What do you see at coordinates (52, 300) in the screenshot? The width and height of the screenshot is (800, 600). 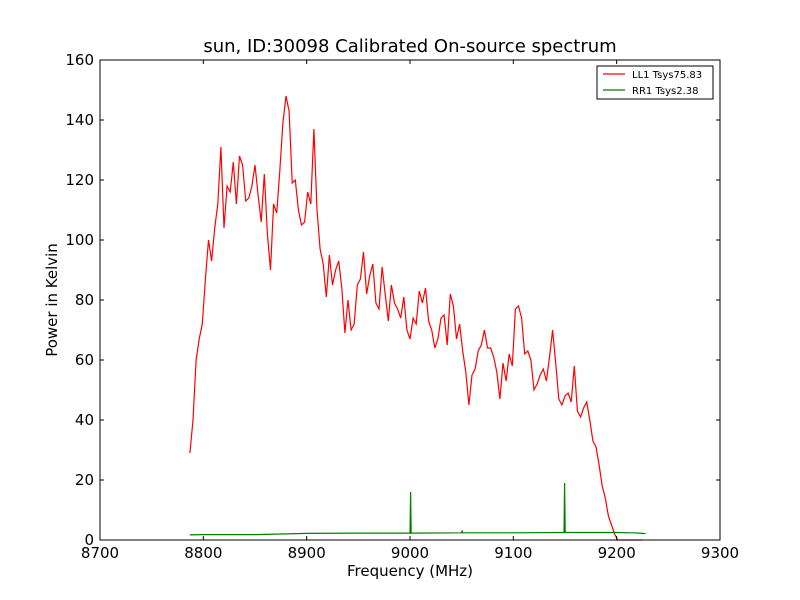 I see `y-axis-label: Power in Kelvin` at bounding box center [52, 300].